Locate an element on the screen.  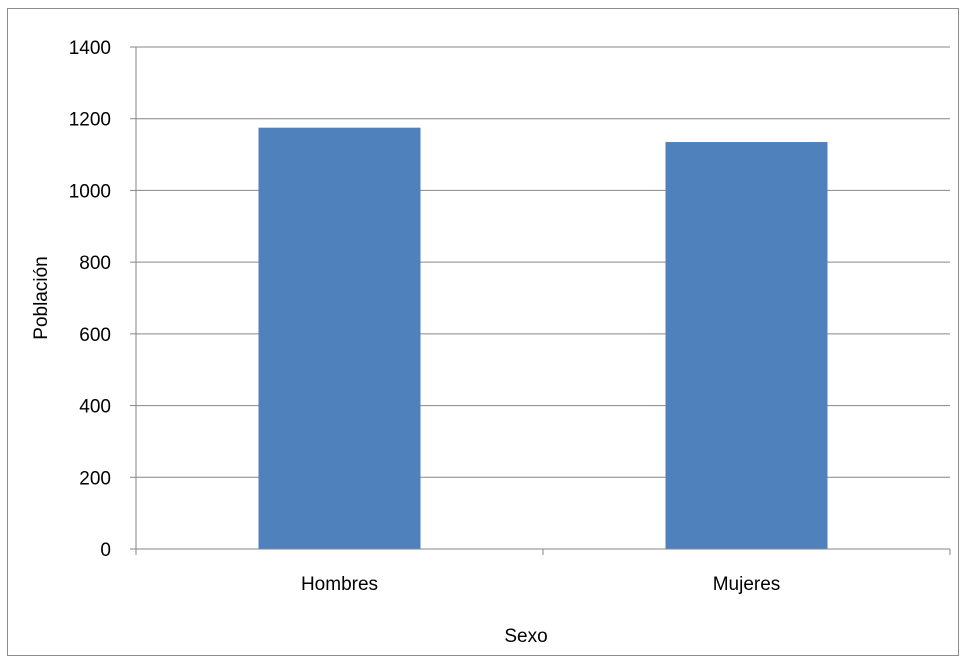
y-tick-label: 200 is located at coordinates (95, 478).